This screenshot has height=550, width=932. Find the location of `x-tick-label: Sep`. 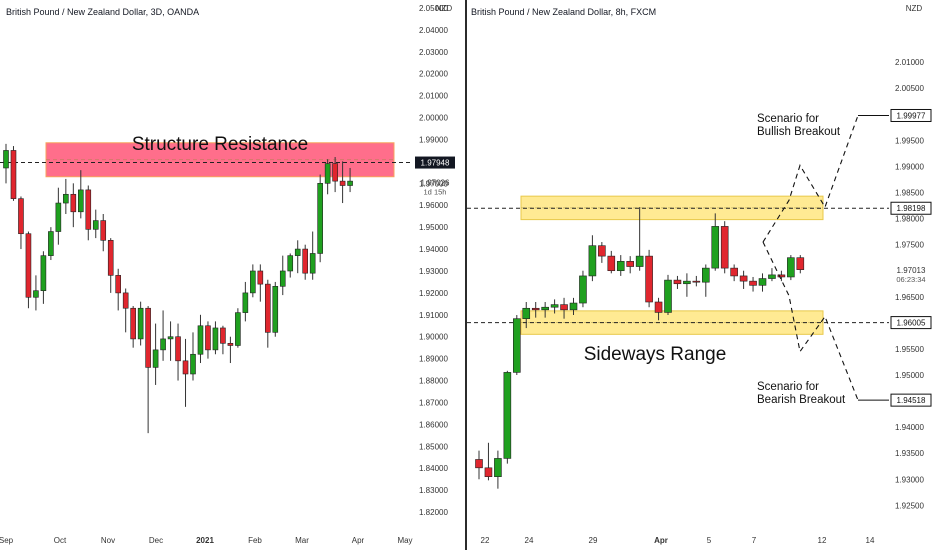

x-tick-label: Sep is located at coordinates (7, 540).